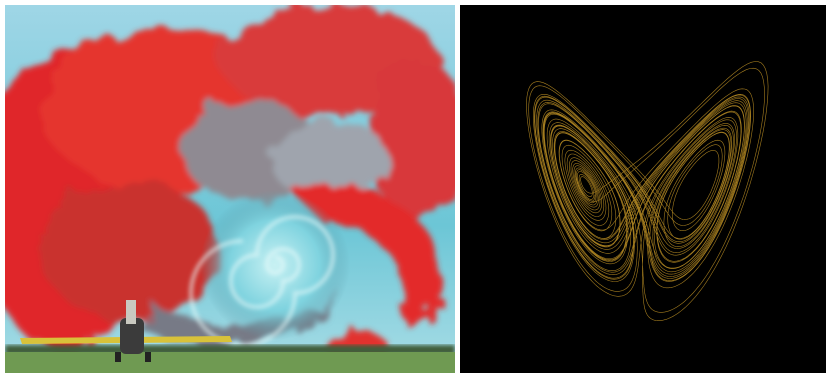 Image resolution: width=831 pixels, height=378 pixels. I want to click on airplane, so click(126, 331).